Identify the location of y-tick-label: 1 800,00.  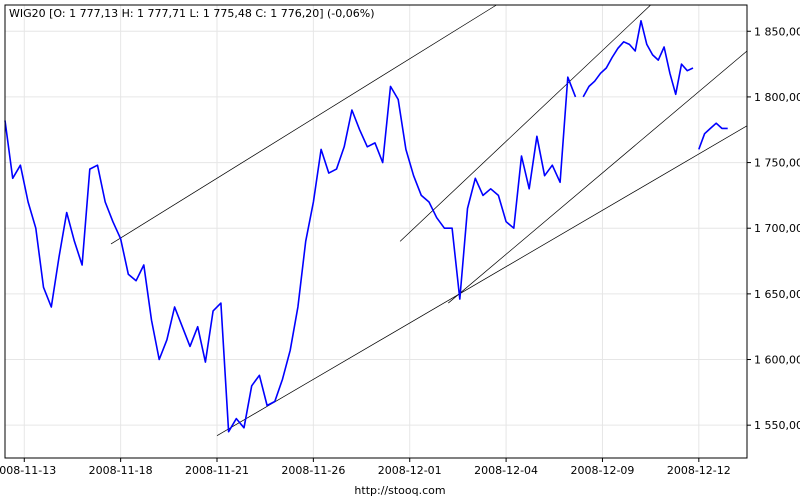
(777, 97).